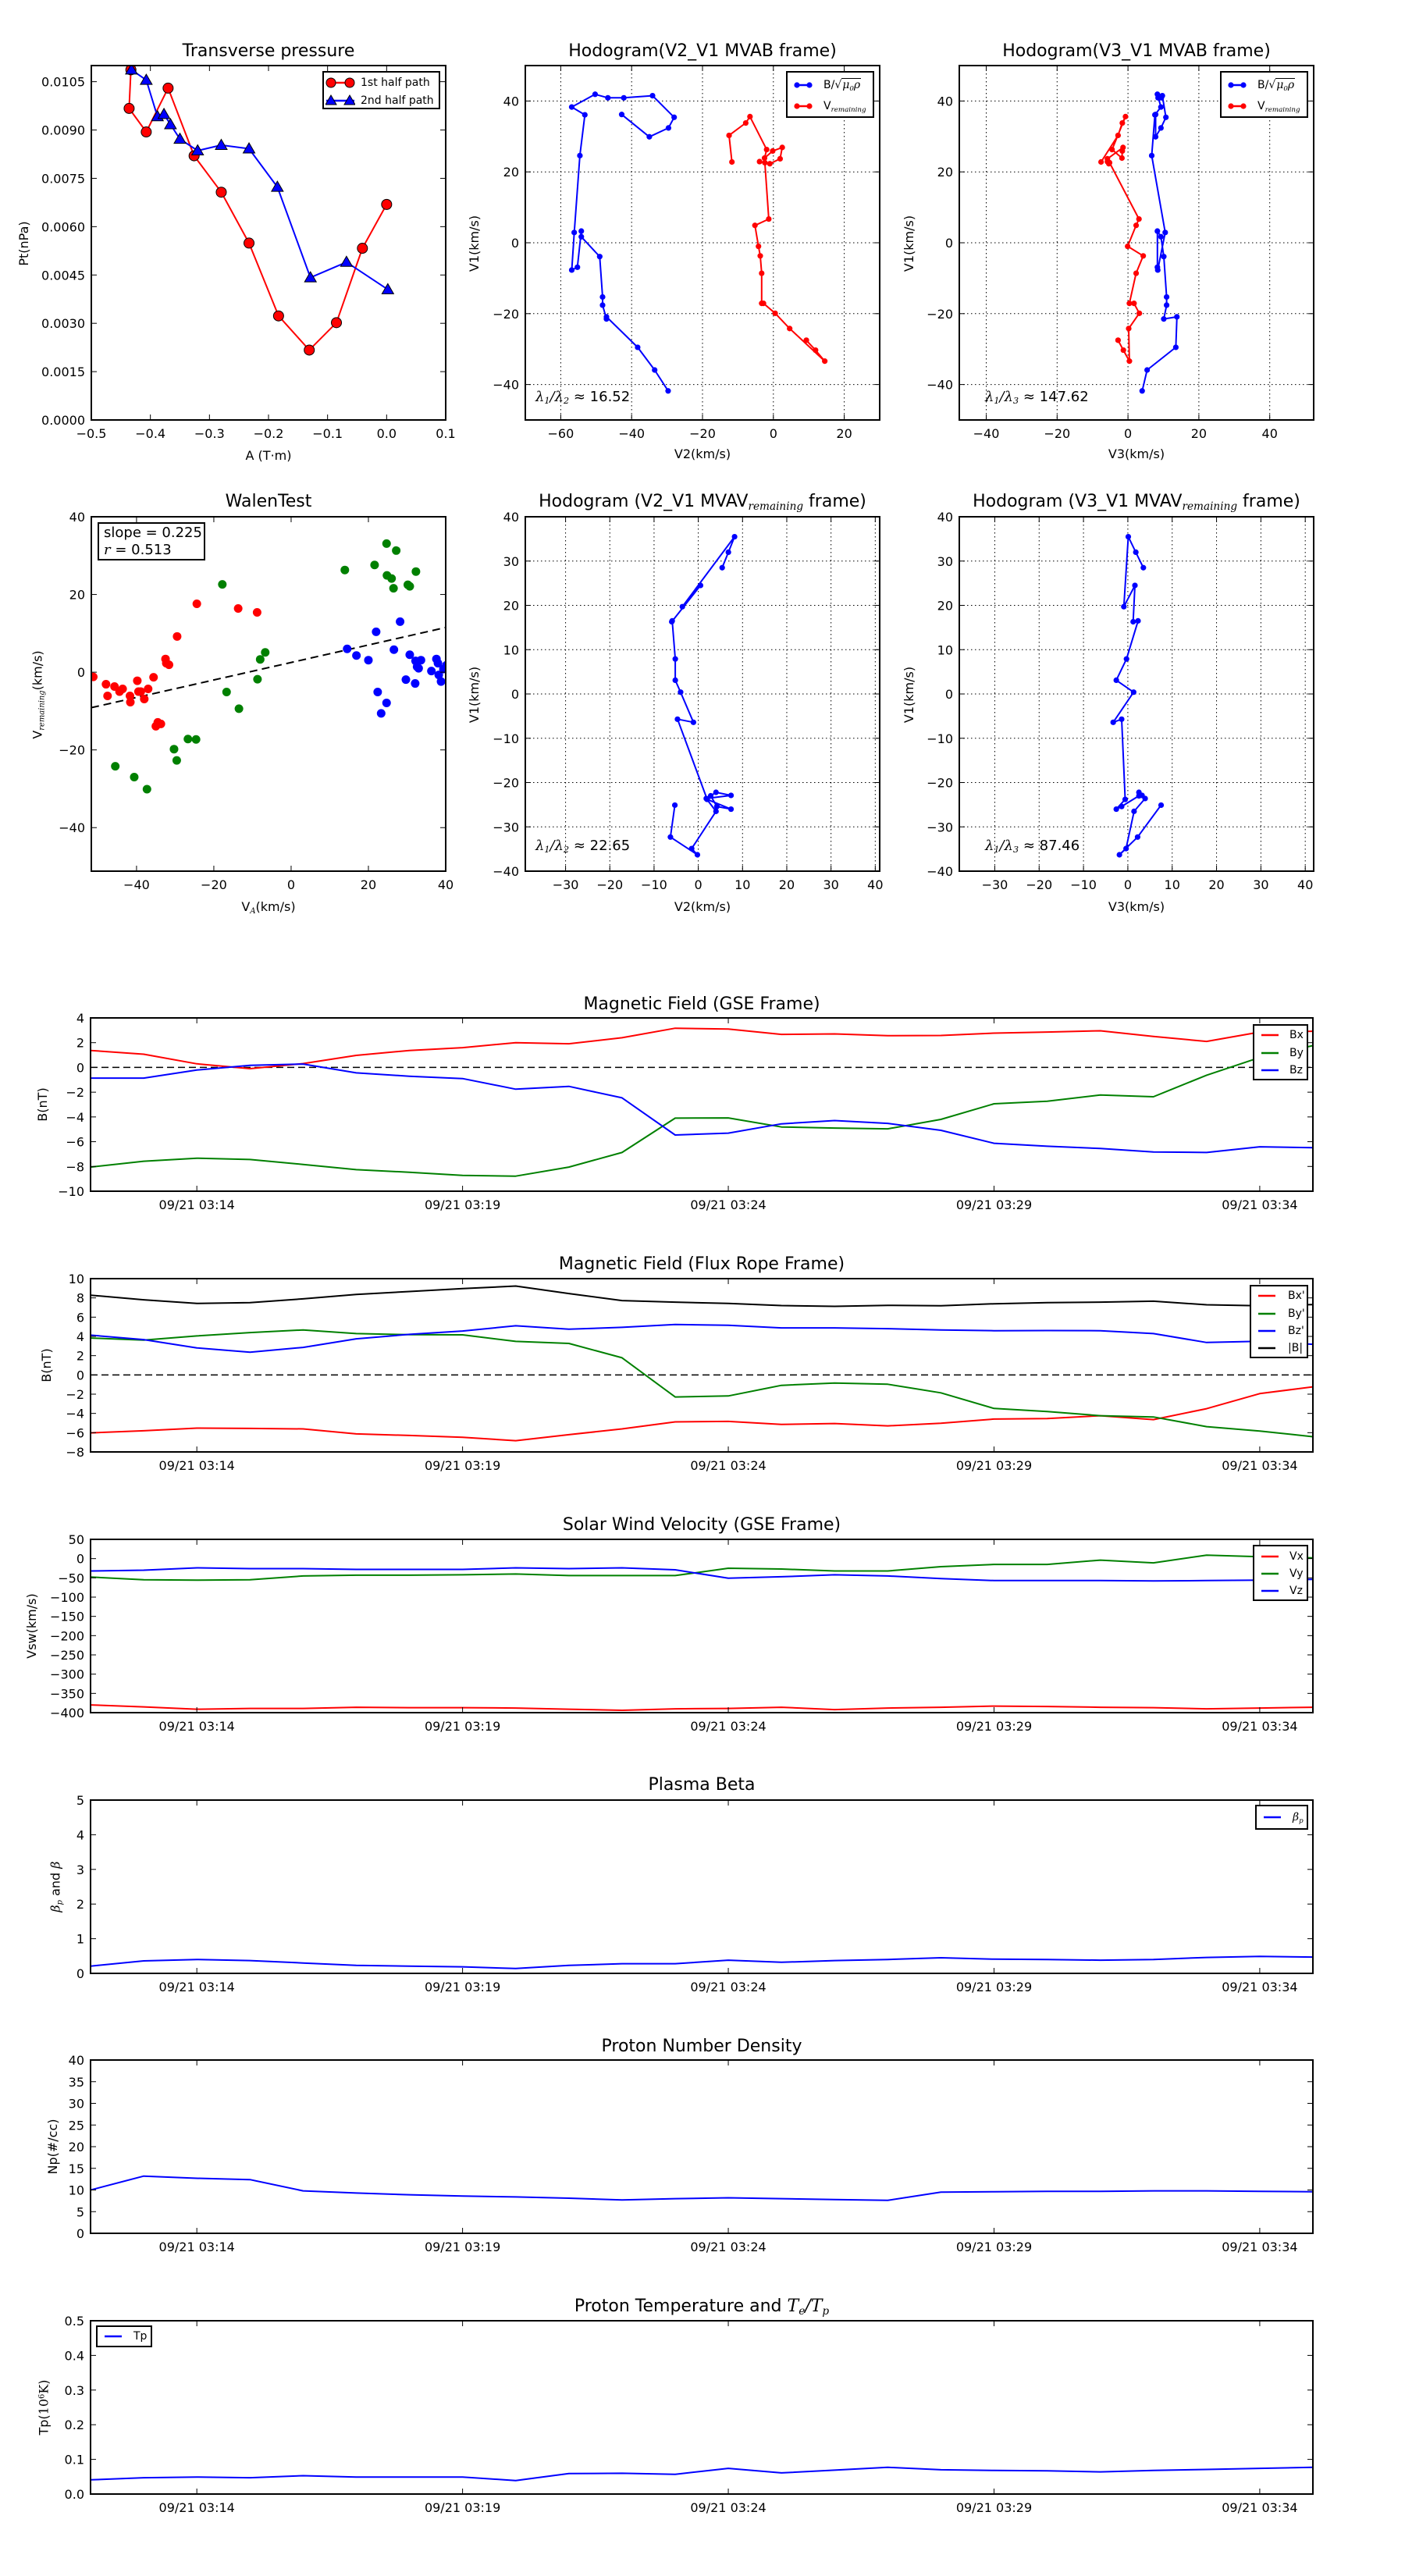  What do you see at coordinates (702, 1296) in the screenshot?
I see `series-line-b` at bounding box center [702, 1296].